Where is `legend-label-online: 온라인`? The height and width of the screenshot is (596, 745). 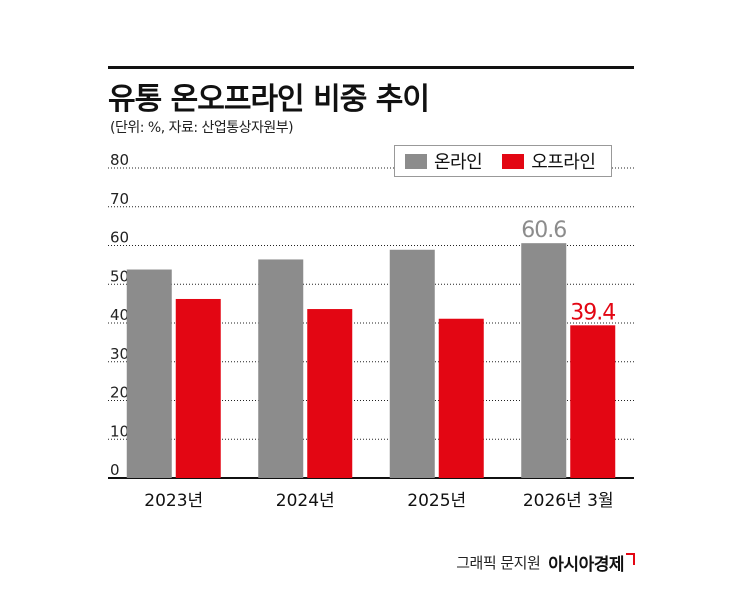 legend-label-online: 온라인 is located at coordinates (458, 162).